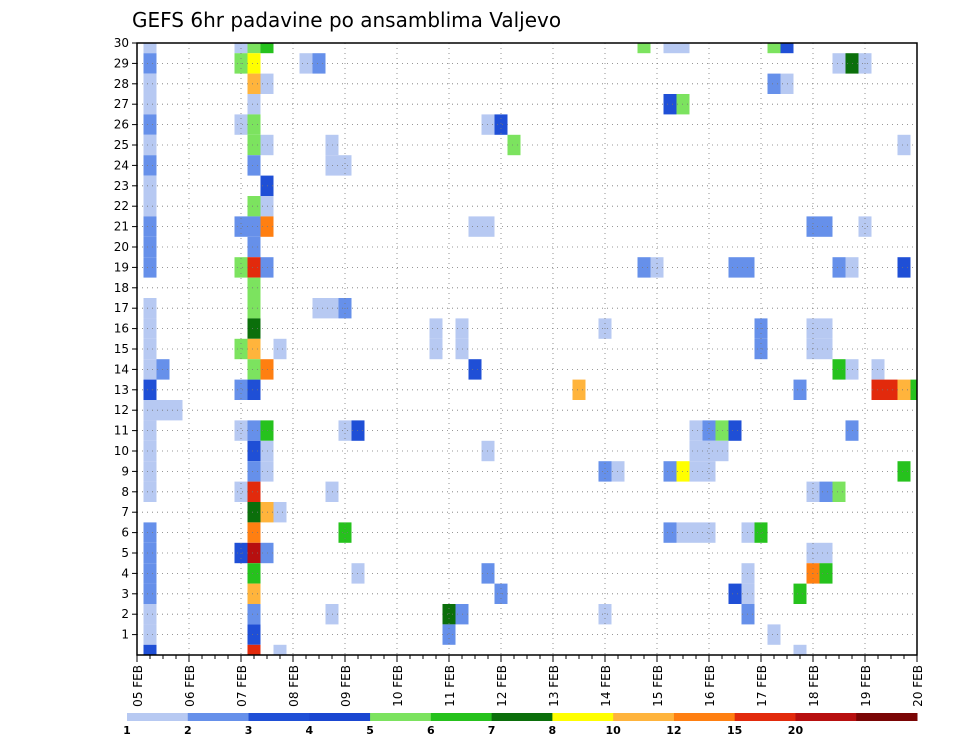  I want to click on y-tick-label: 16, so click(121, 329).